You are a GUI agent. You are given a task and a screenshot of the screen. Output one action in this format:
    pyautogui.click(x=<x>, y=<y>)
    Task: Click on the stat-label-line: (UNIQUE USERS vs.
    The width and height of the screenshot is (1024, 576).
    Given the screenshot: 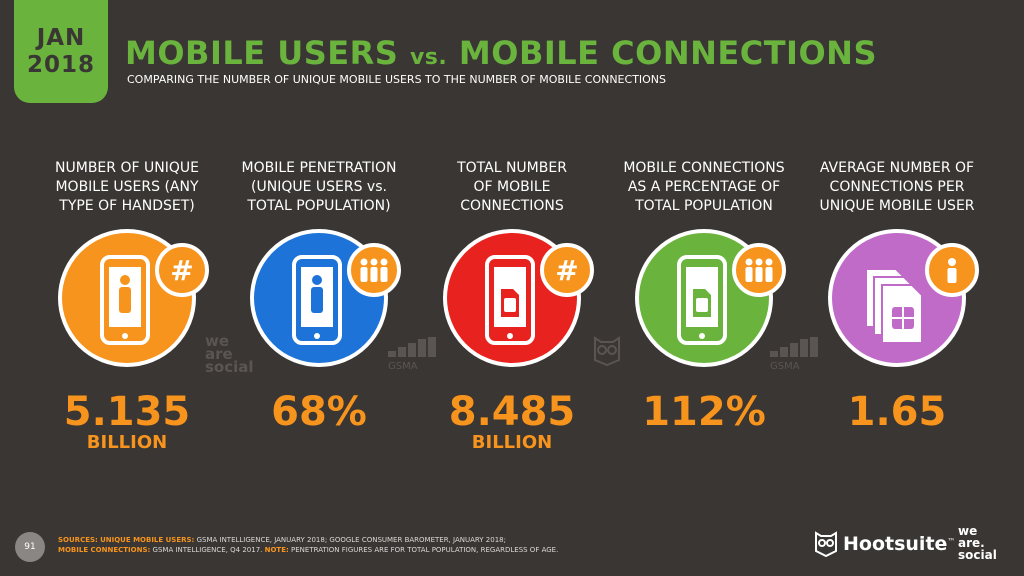 What is the action you would take?
    pyautogui.click(x=319, y=187)
    